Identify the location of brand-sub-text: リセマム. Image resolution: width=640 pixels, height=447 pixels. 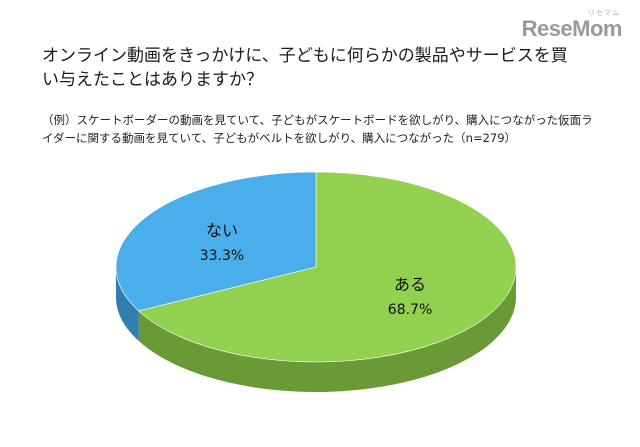
(604, 13).